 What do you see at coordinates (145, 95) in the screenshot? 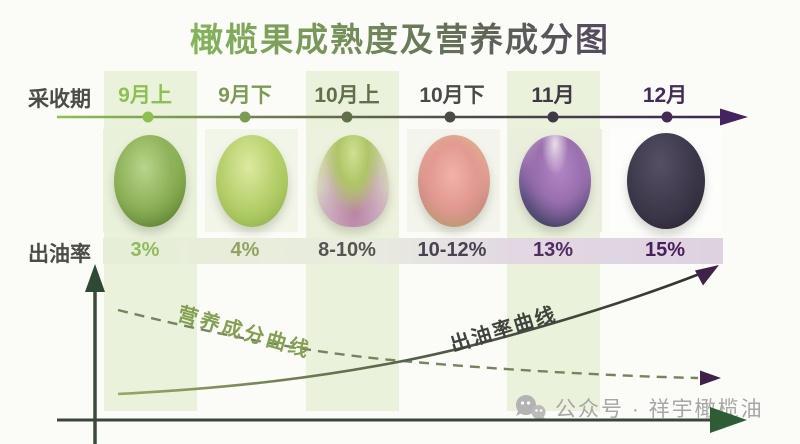
I see `harvest-period-1: 9月上` at bounding box center [145, 95].